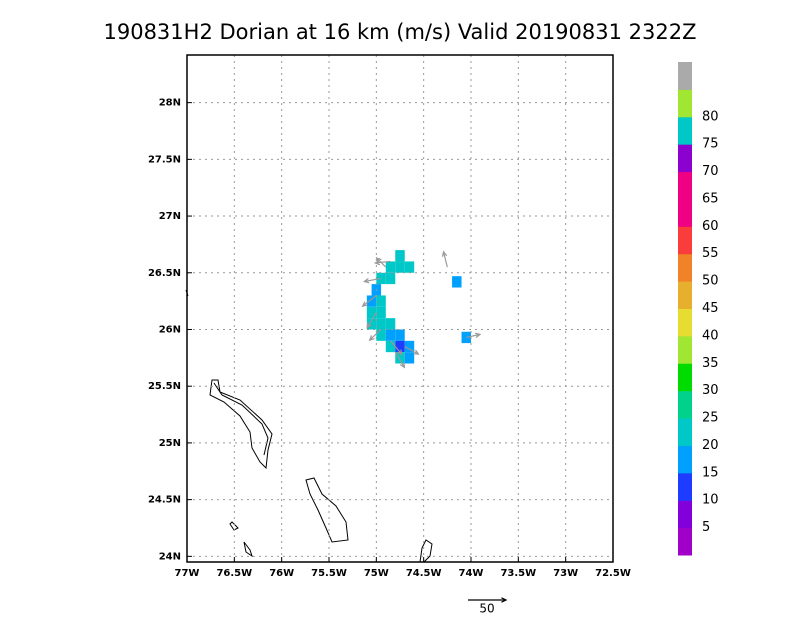  What do you see at coordinates (164, 159) in the screenshot?
I see `y-tick-label: 27.5N` at bounding box center [164, 159].